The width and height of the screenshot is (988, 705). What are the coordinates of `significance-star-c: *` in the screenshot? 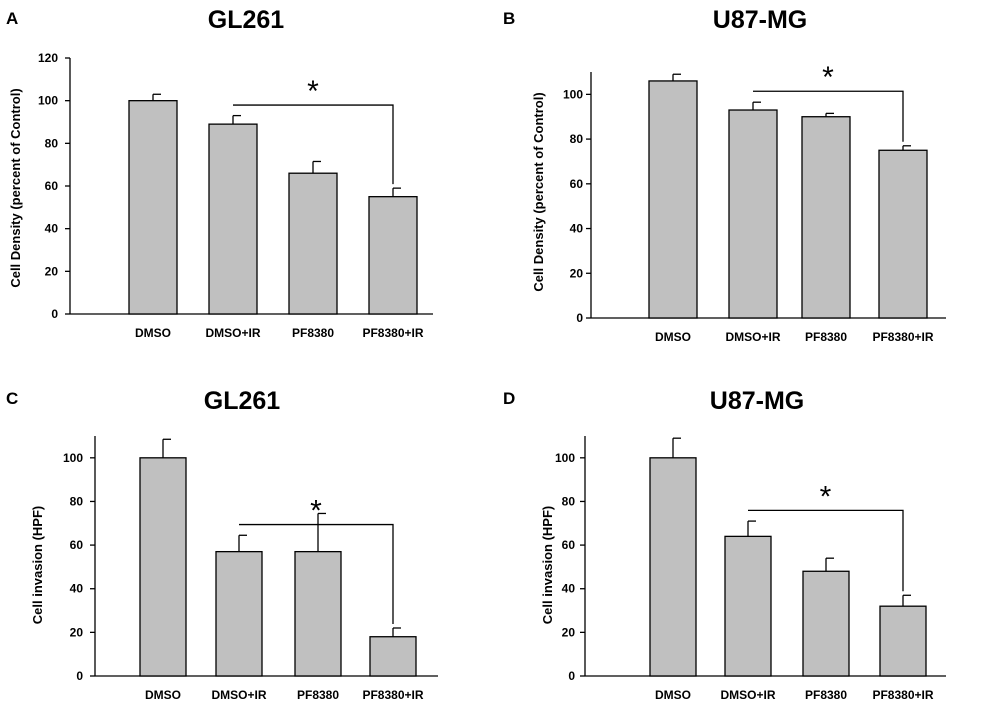 It's located at (316, 511).